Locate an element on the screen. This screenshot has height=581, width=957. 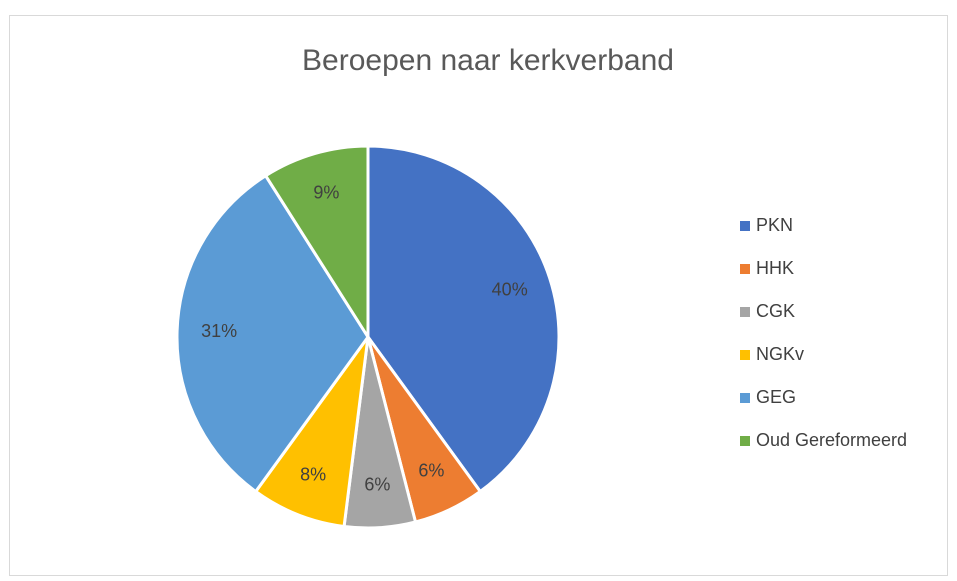
data-label: 9% is located at coordinates (326, 193).